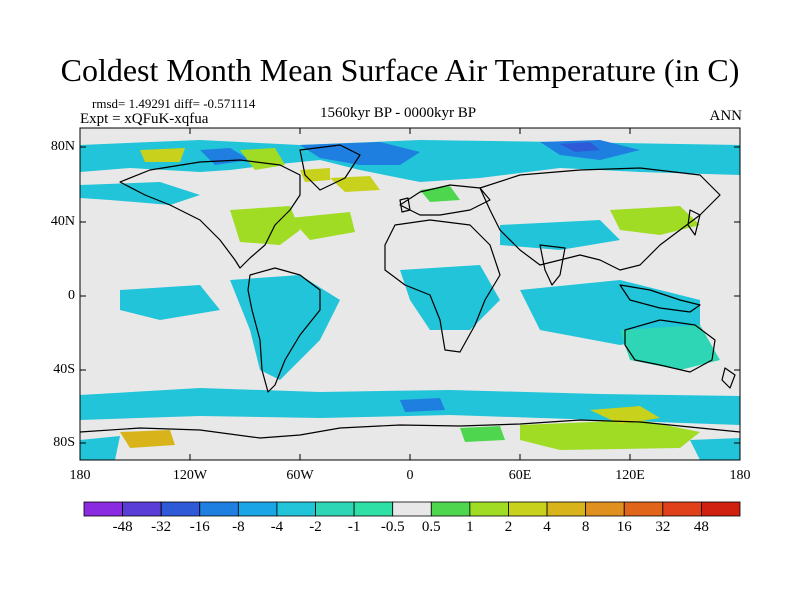  Describe the element at coordinates (64, 369) in the screenshot. I see `lat-label-40s: 40S` at that location.